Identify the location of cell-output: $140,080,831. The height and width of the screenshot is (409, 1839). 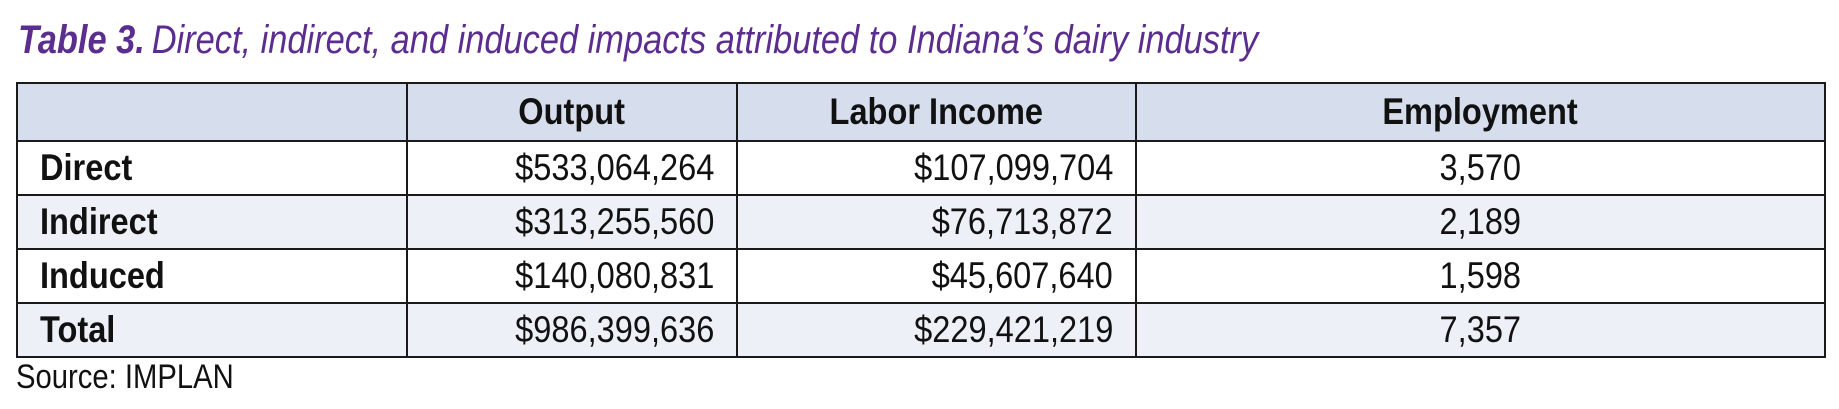
(572, 276).